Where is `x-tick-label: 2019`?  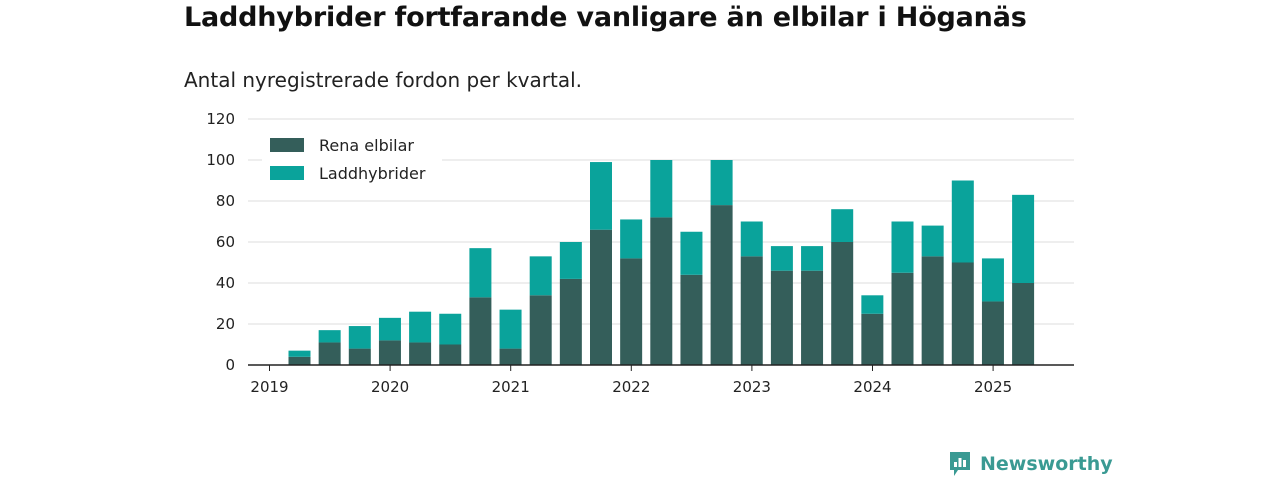
x-tick-label: 2019 is located at coordinates (269, 387).